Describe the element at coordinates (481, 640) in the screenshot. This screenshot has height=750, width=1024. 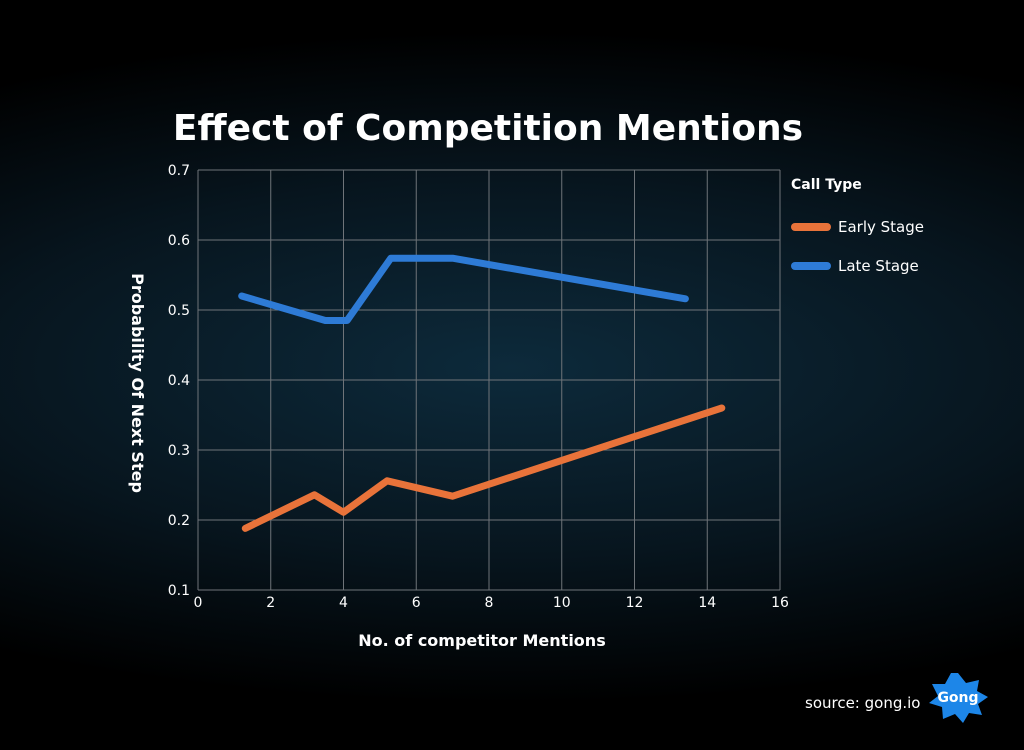
I see `x-axis-label: No. of competitor Mentions` at that location.